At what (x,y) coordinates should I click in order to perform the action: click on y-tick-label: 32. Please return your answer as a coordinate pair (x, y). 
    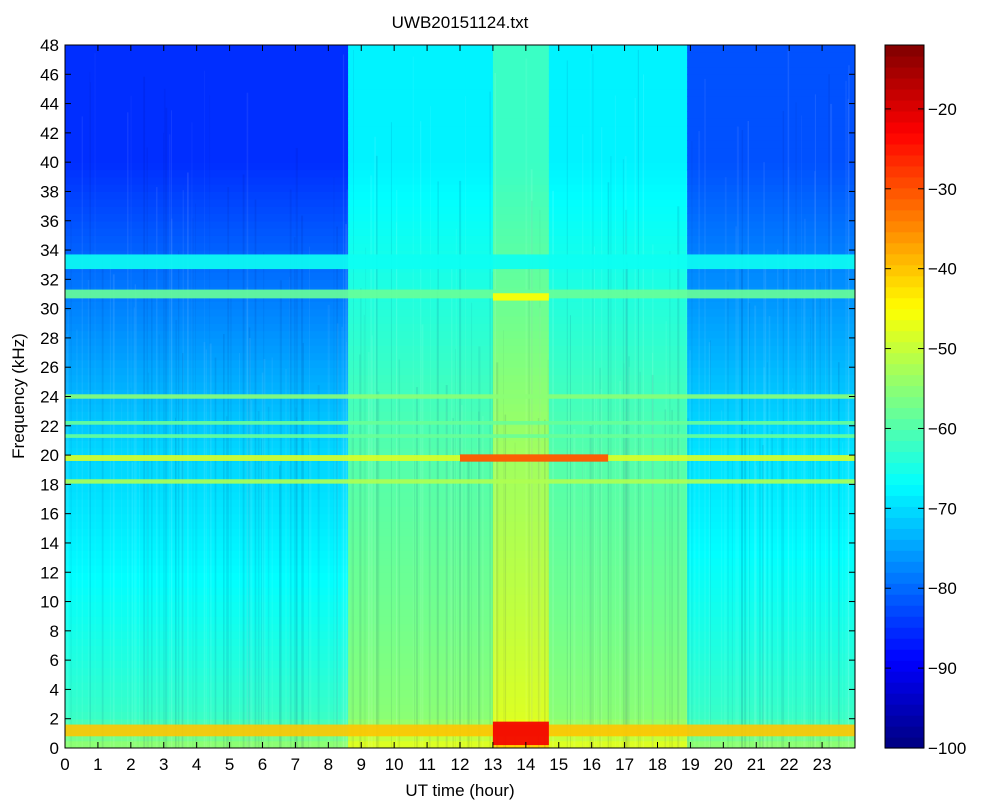
    Looking at the image, I should click on (49, 279).